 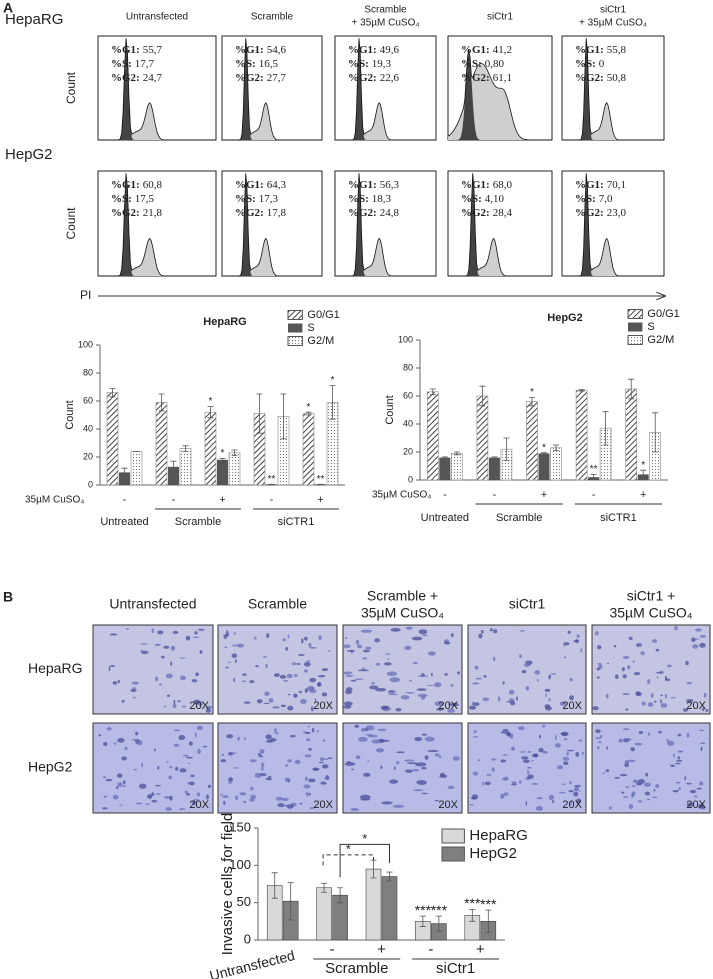 What do you see at coordinates (373, 185) in the screenshot?
I see `stat-line: %G1: 56,3` at bounding box center [373, 185].